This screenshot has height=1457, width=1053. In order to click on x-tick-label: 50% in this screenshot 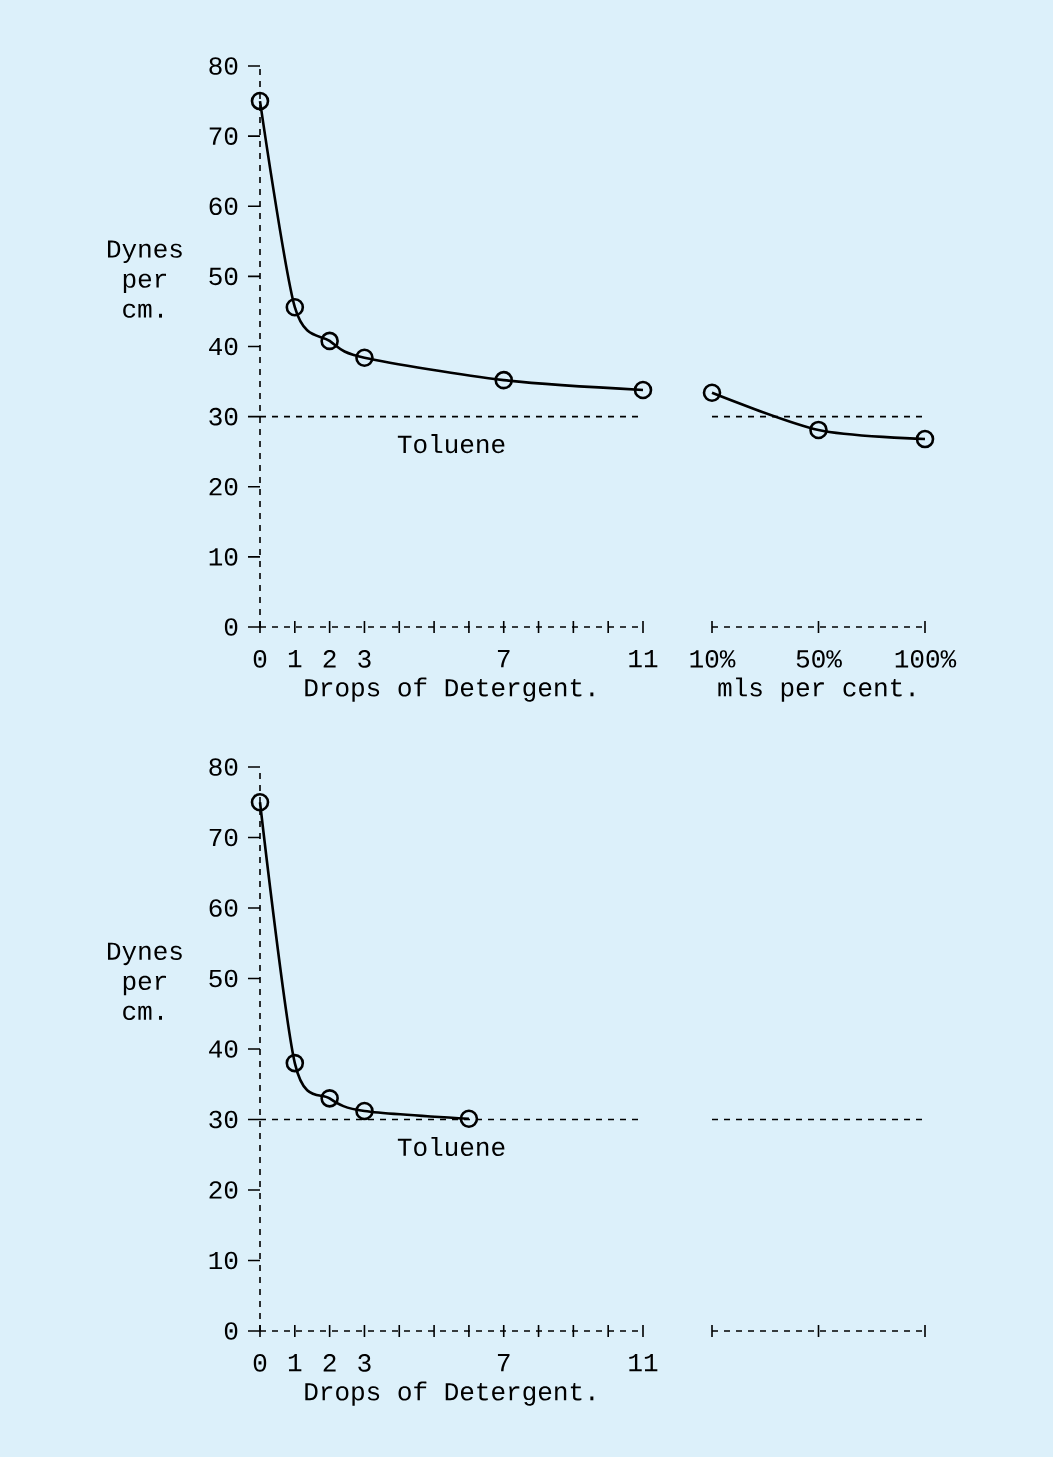, I will do `click(819, 659)`.